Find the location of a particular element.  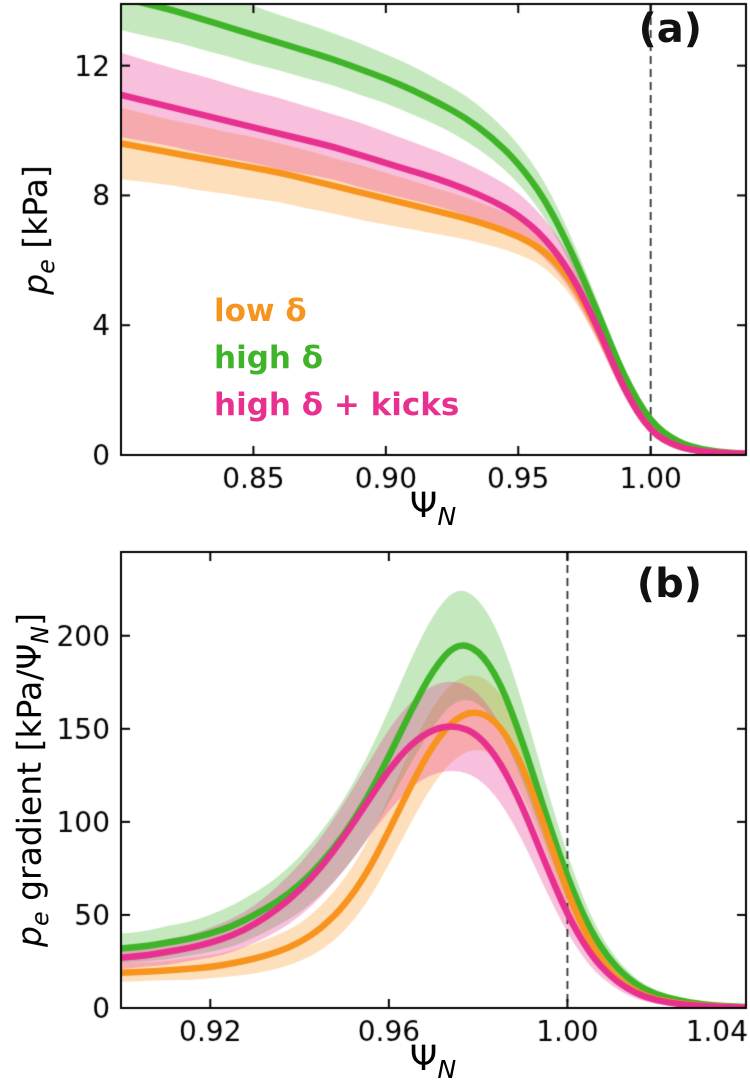

x-axis-label-a: ΨN is located at coordinates (433, 508).